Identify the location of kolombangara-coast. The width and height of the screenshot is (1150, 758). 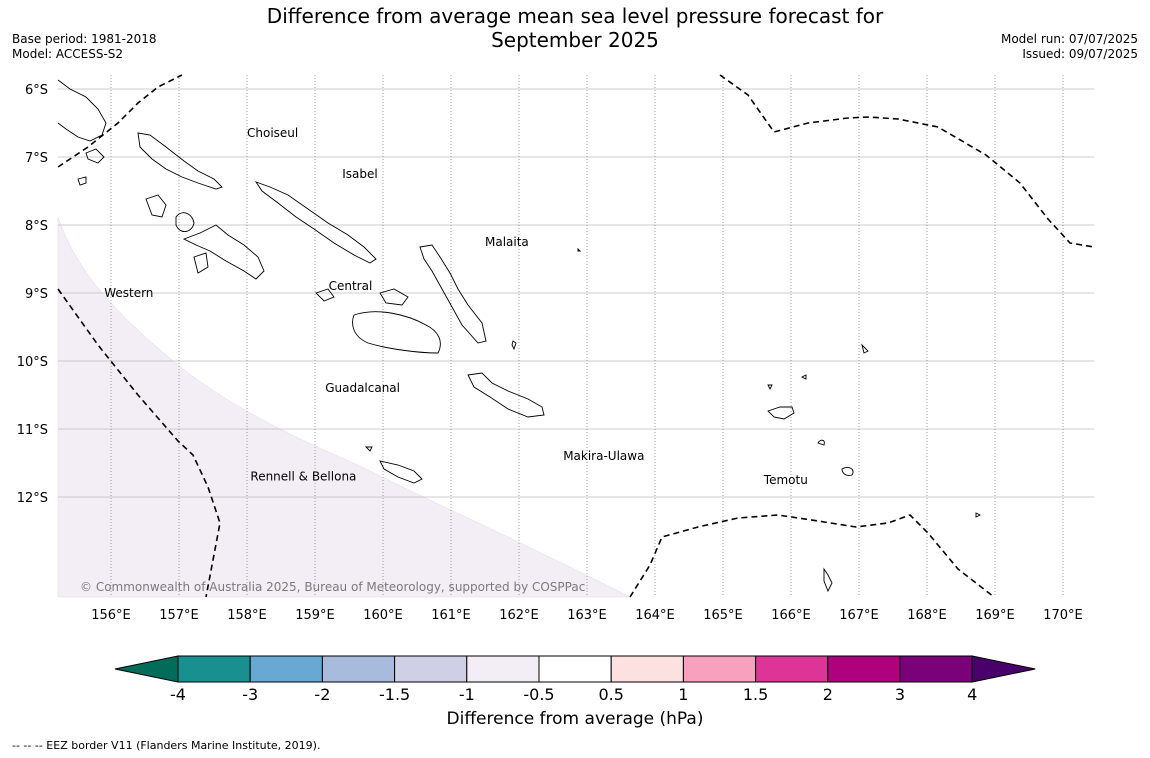
(185, 222).